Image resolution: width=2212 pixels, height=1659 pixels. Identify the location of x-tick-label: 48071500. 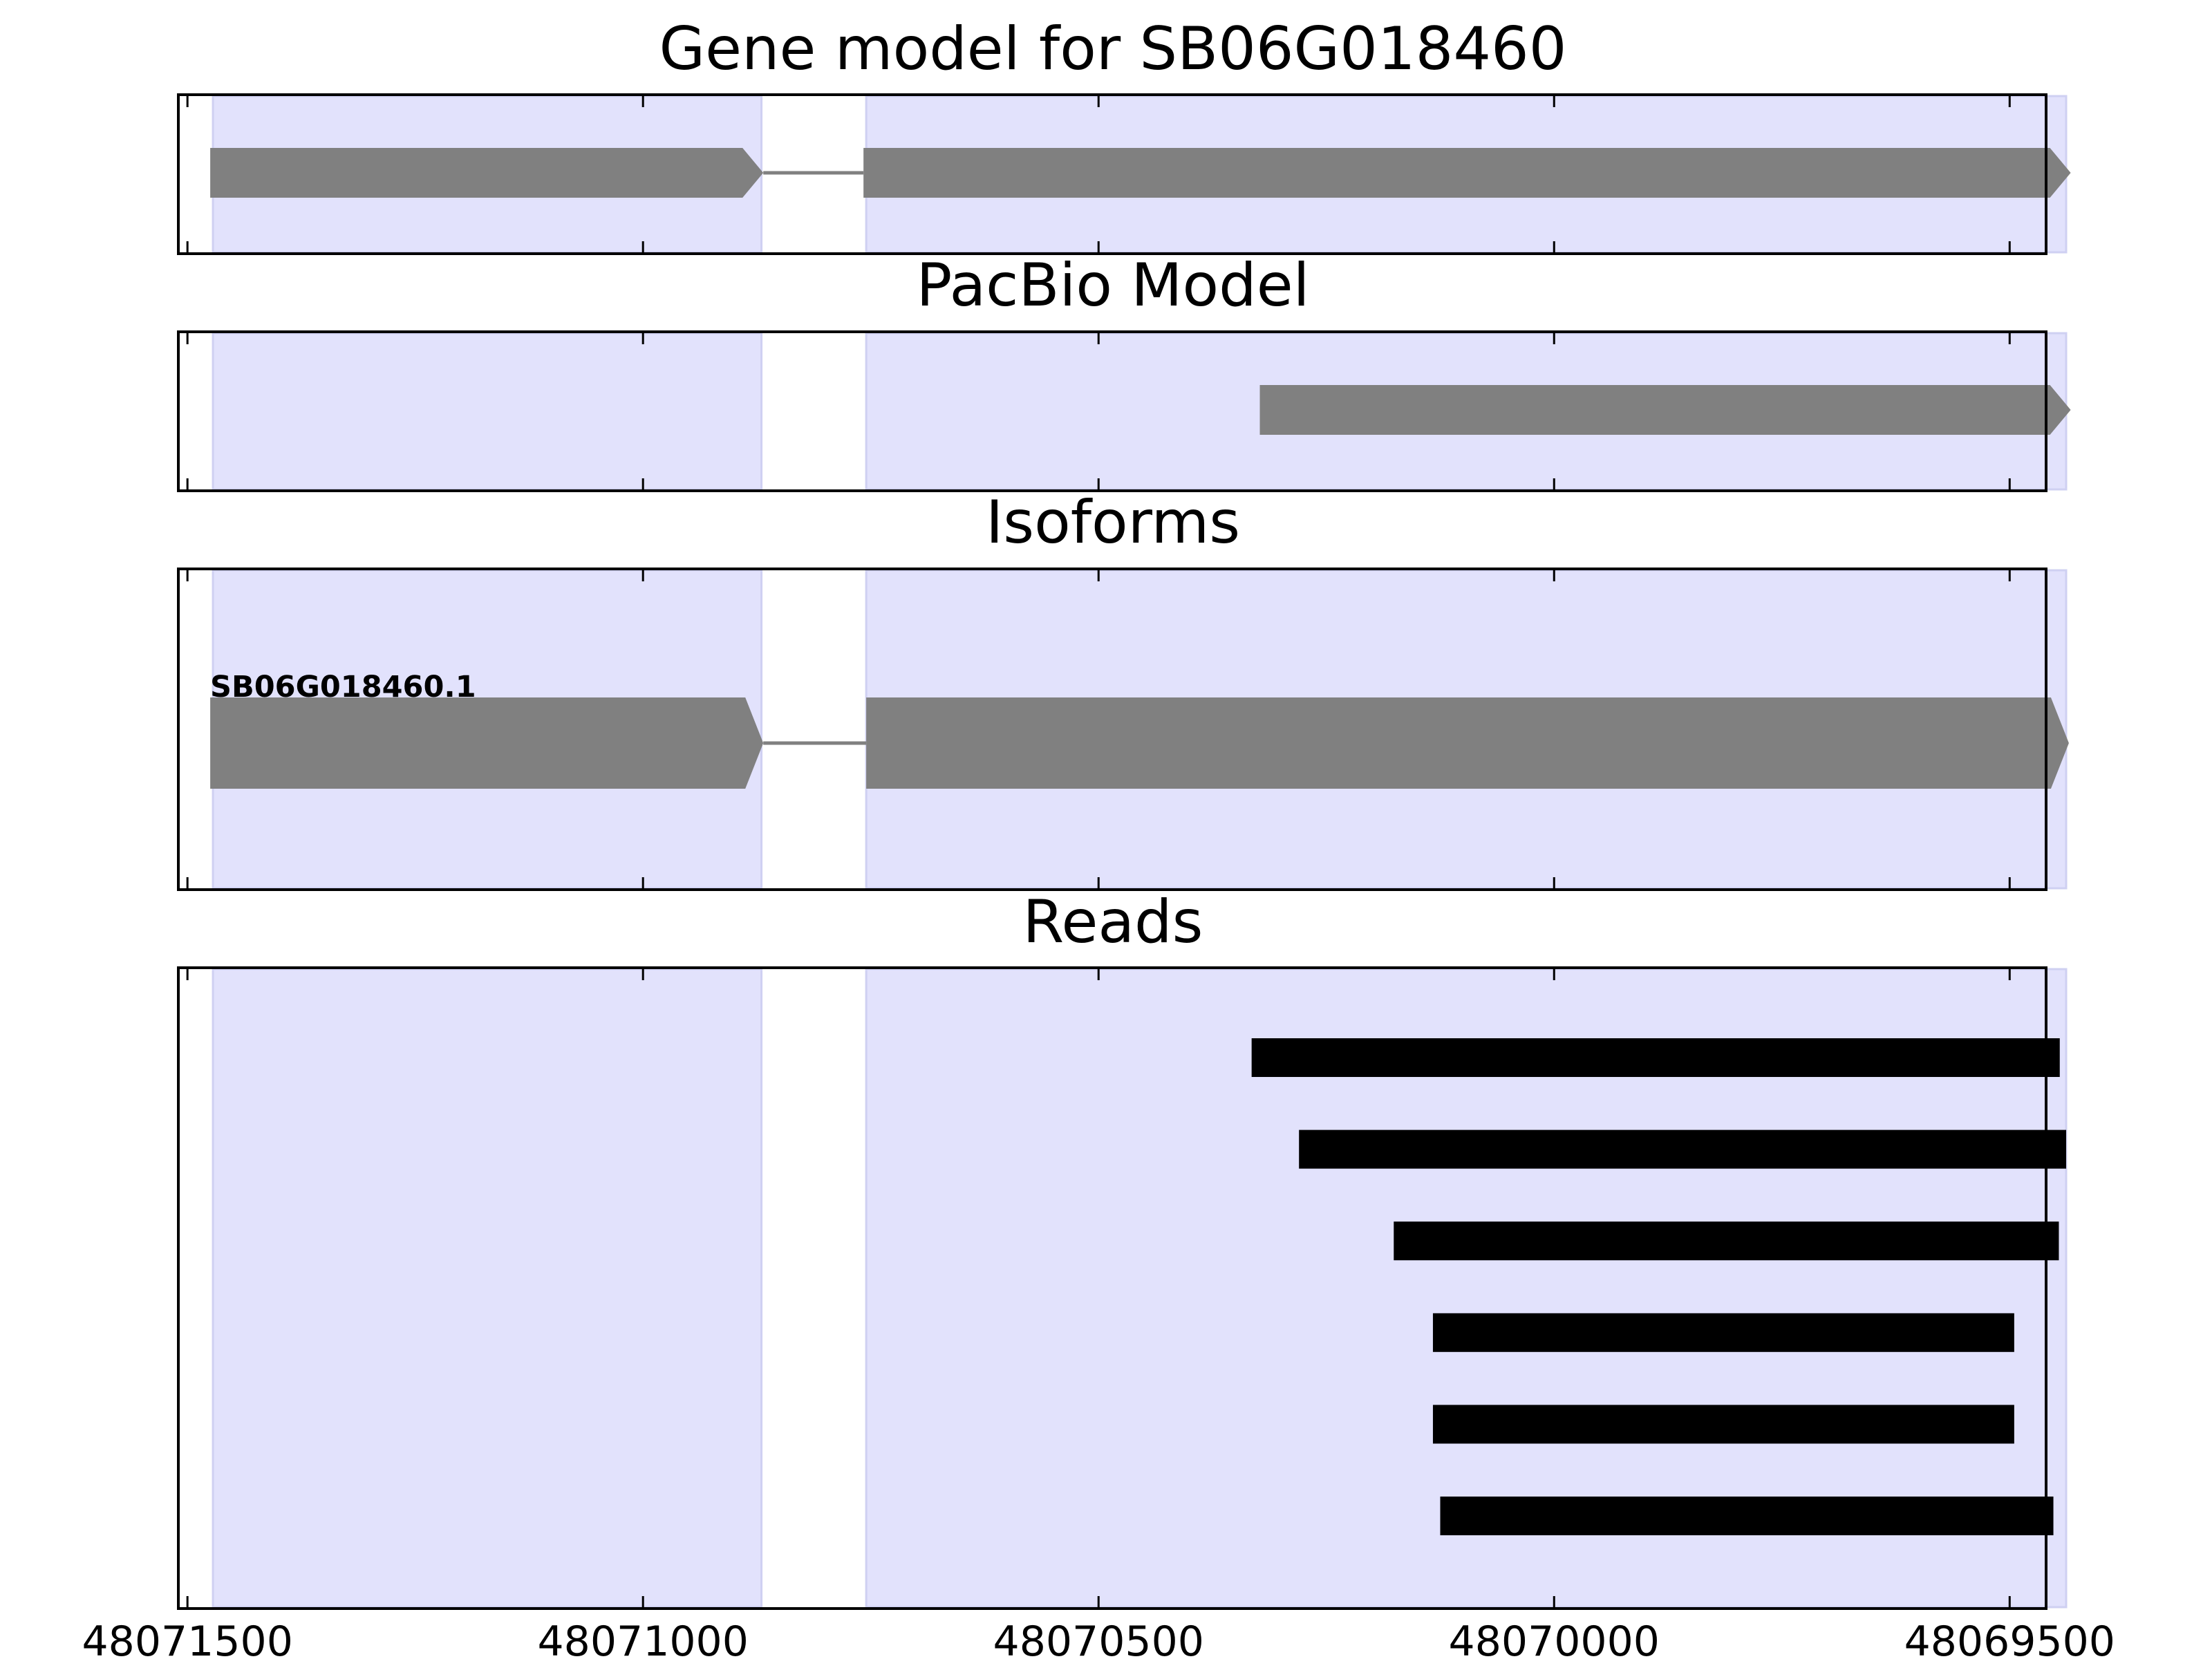
(187, 1638).